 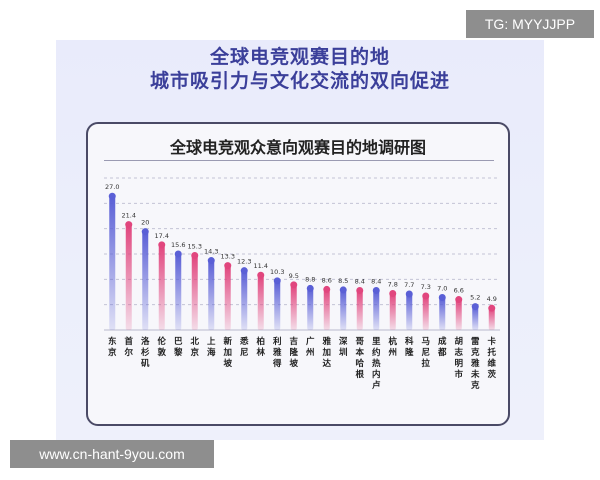 I want to click on category-label: 利雅得, so click(x=277, y=352).